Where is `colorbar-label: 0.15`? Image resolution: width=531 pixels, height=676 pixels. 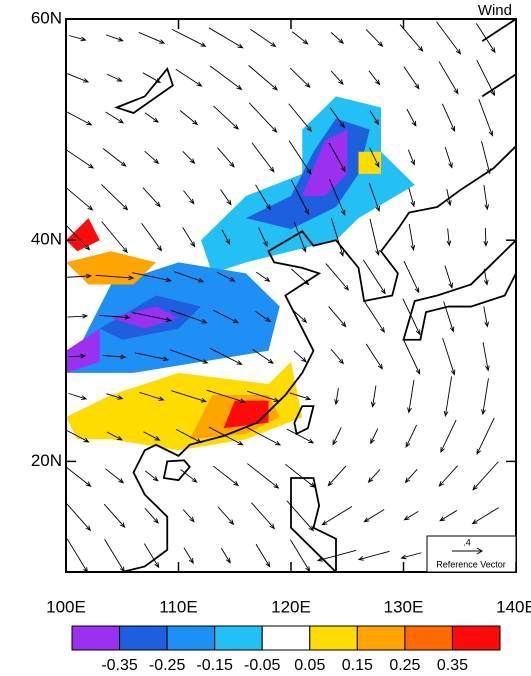
colorbar-label: 0.15 is located at coordinates (357, 665).